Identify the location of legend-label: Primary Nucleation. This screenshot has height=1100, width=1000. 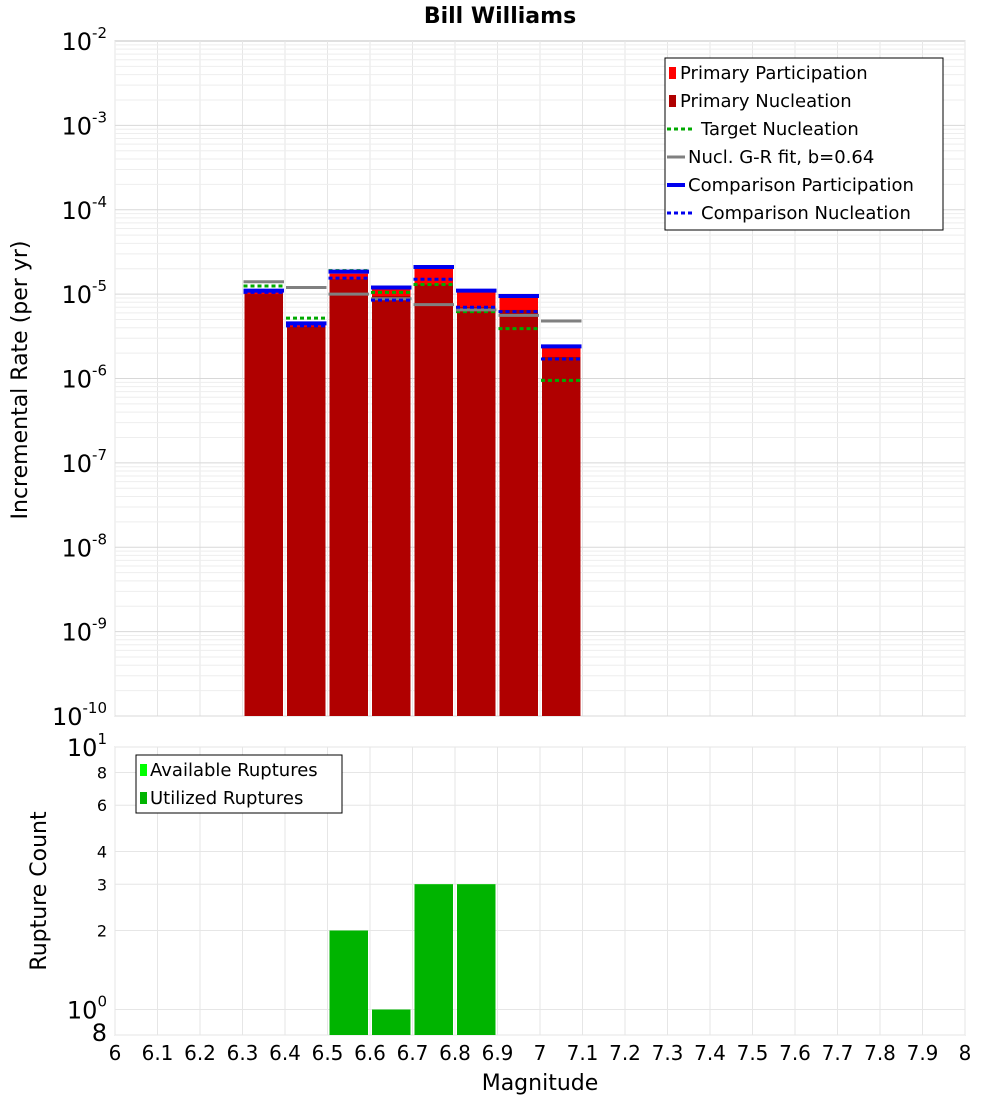
(766, 101).